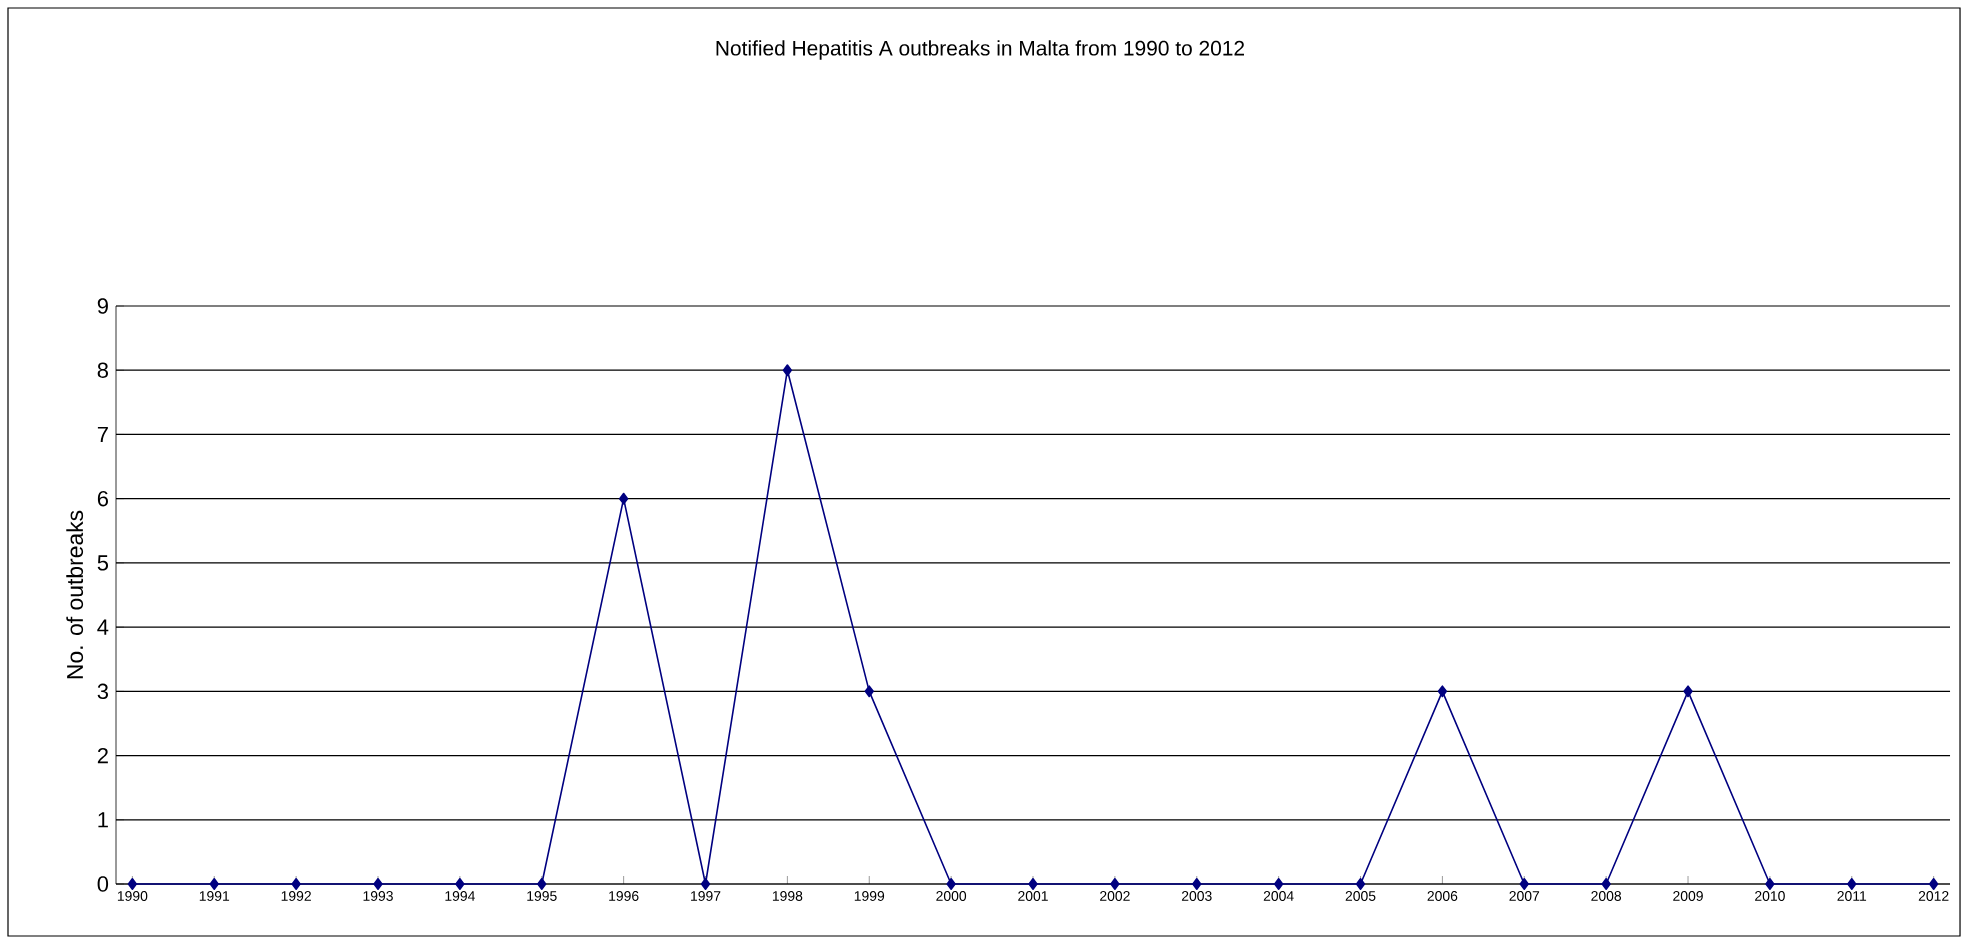  I want to click on y-axis-title: No. of outbreaks, so click(75, 594).